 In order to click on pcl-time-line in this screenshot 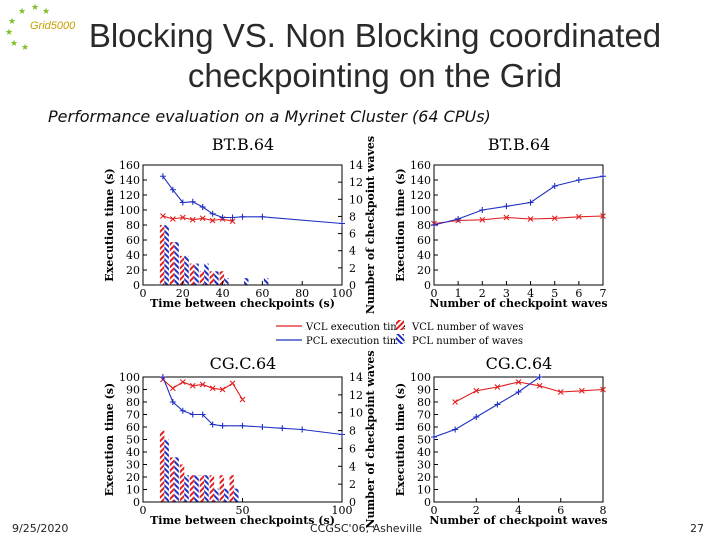, I will do `click(486, 407)`.